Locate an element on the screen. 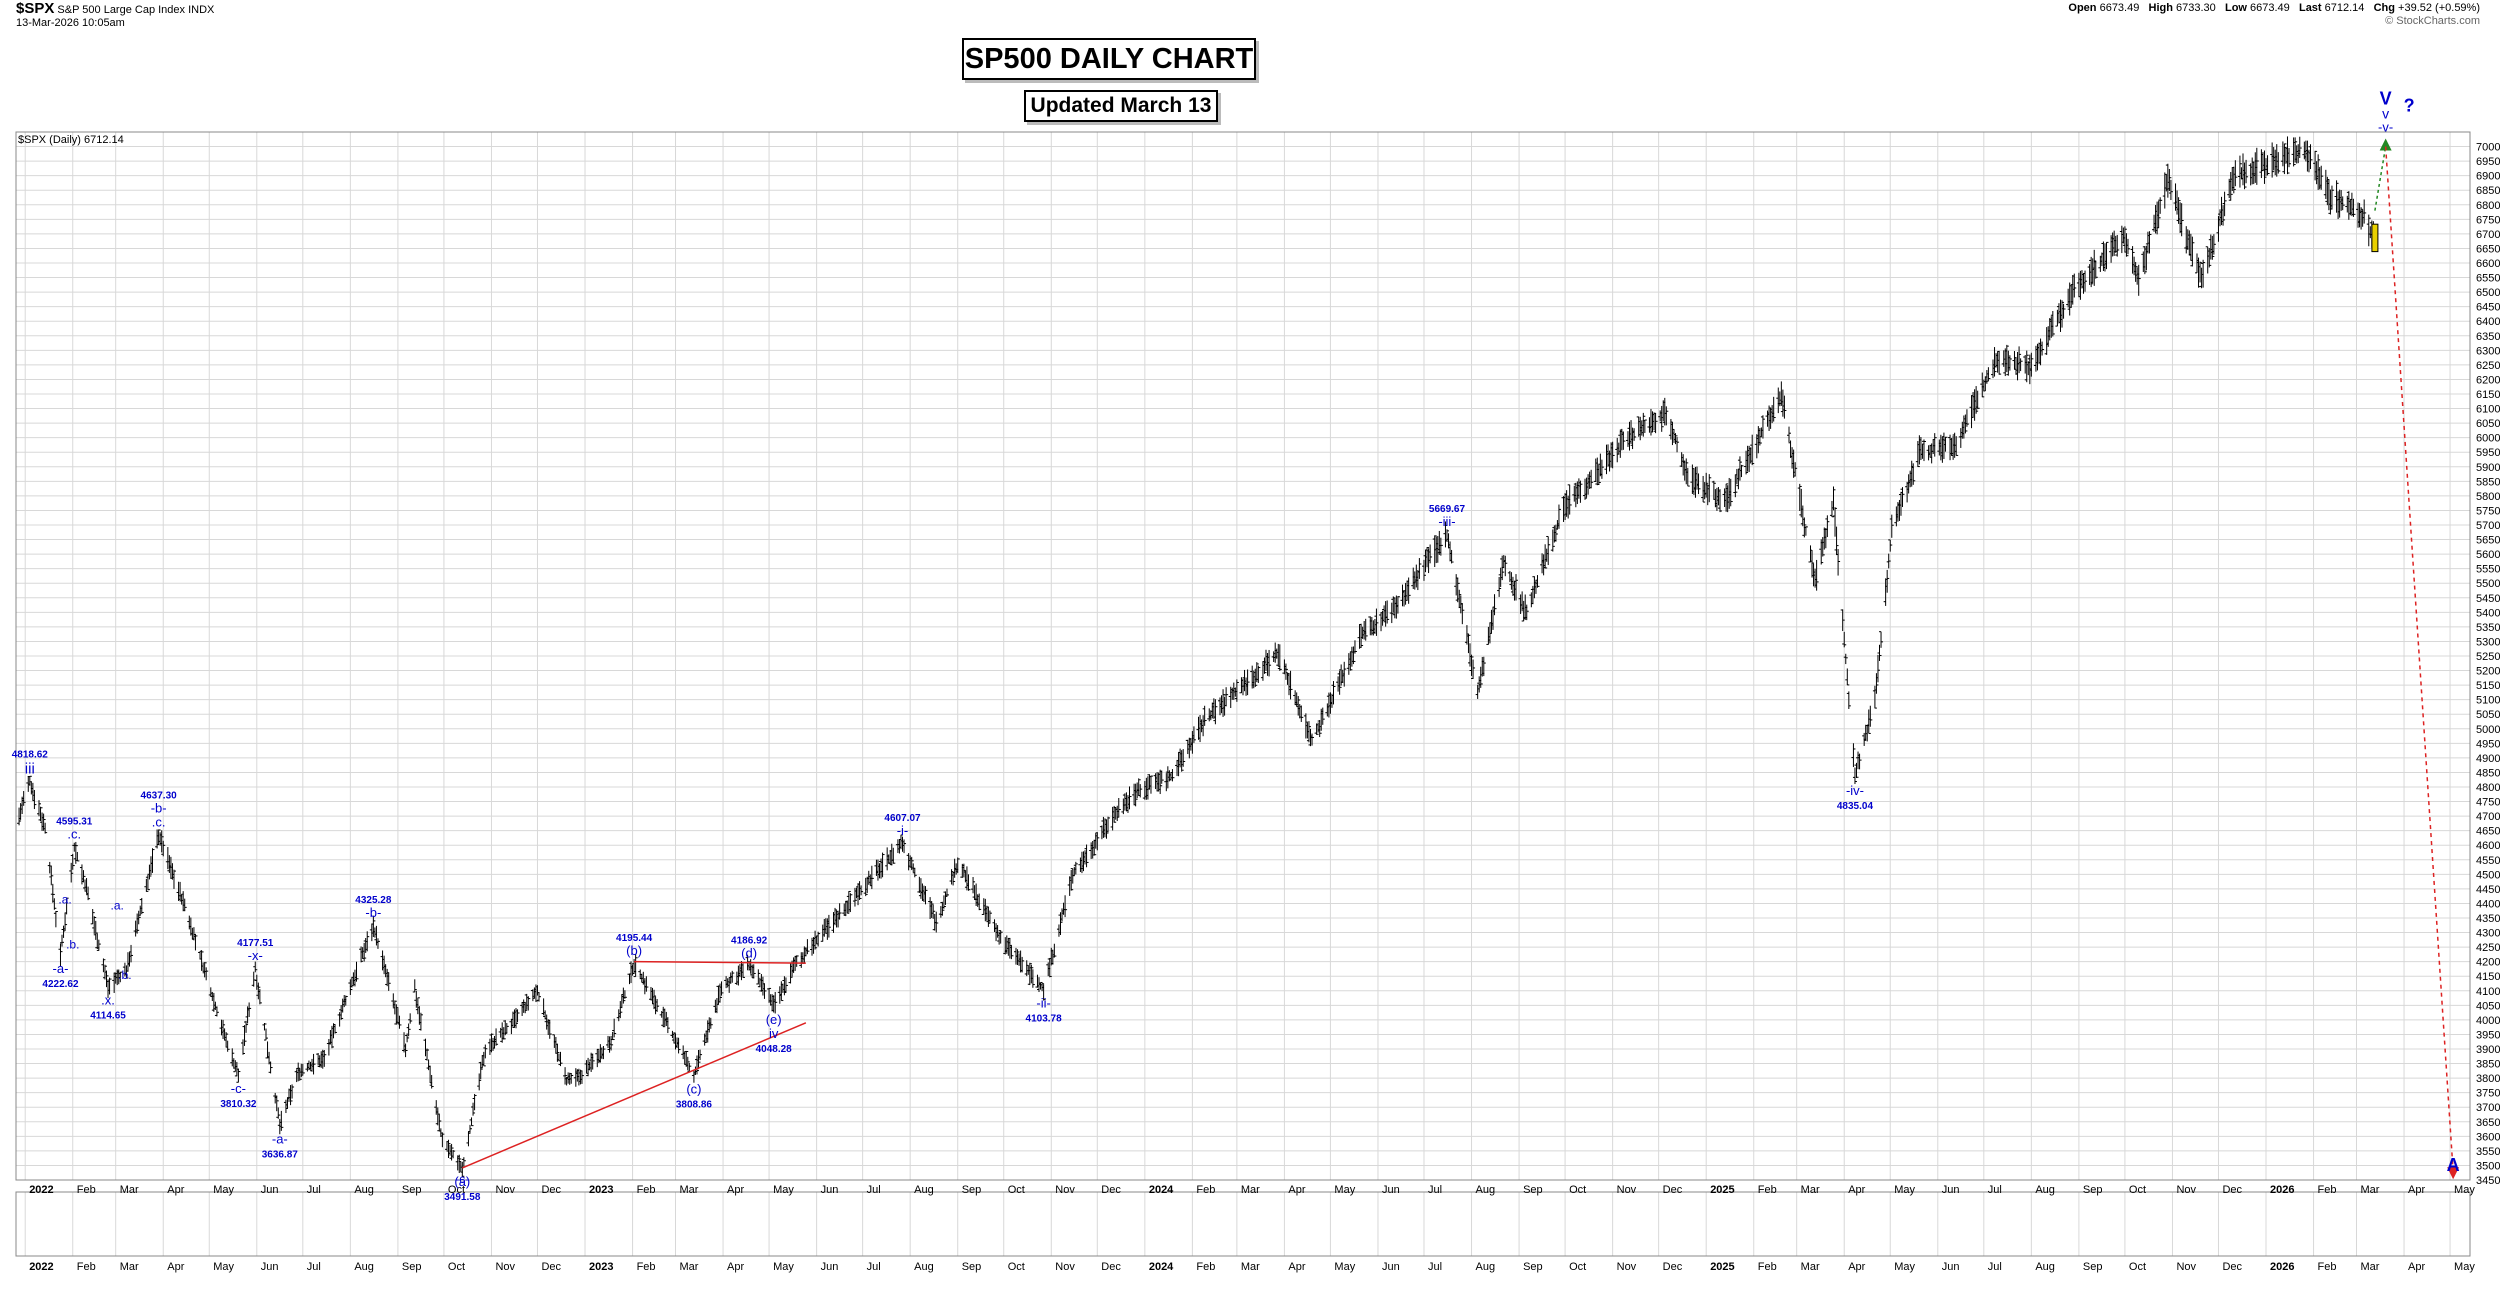  current-bar is located at coordinates (2375, 238).